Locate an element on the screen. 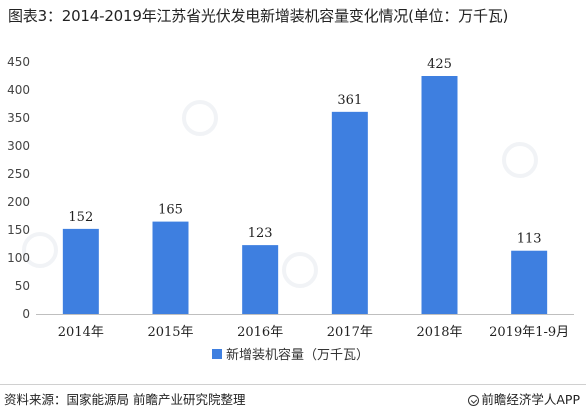  x-tick-label: 2019年1-9月 is located at coordinates (529, 332).